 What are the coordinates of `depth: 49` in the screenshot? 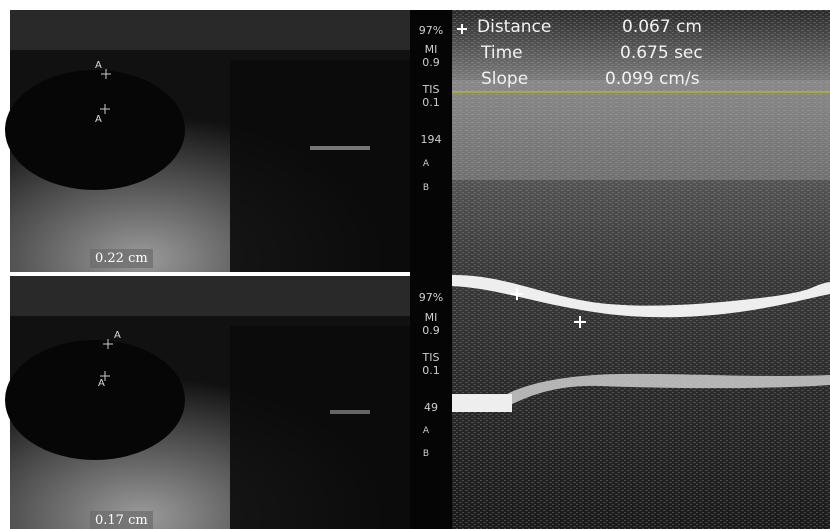 It's located at (431, 407).